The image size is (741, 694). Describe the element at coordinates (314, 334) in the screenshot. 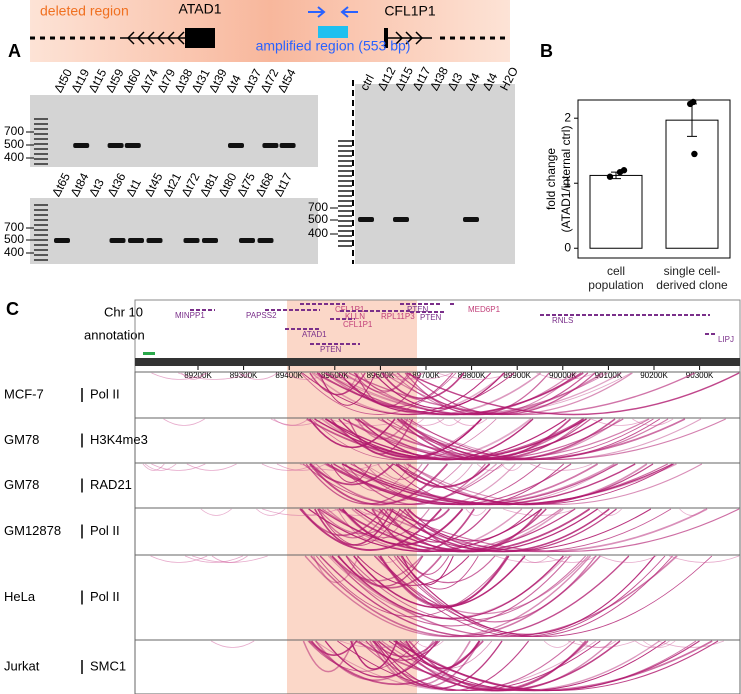

I see `gene-name: ATAD1` at that location.